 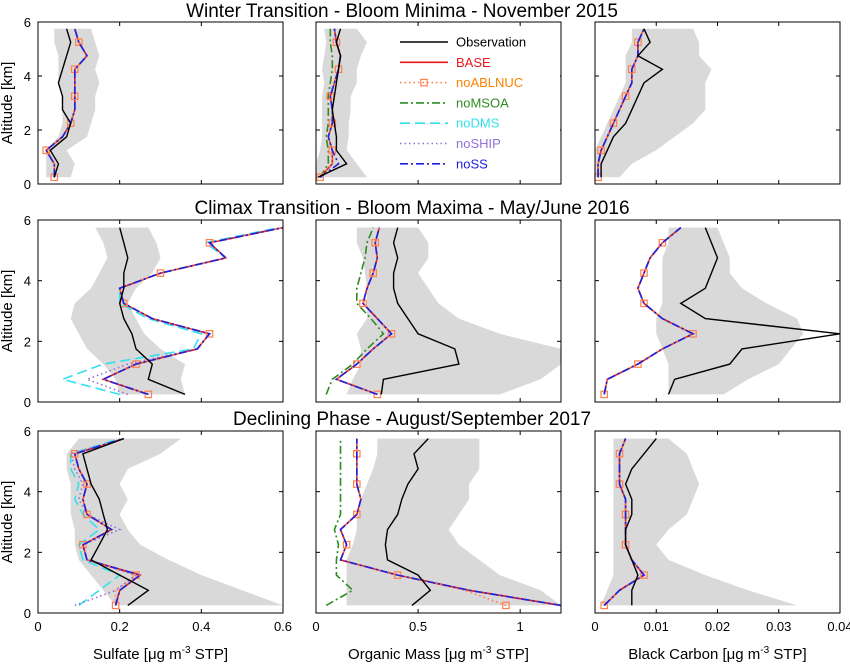 What do you see at coordinates (283, 626) in the screenshot?
I see `x-tick-label: 0.6` at bounding box center [283, 626].